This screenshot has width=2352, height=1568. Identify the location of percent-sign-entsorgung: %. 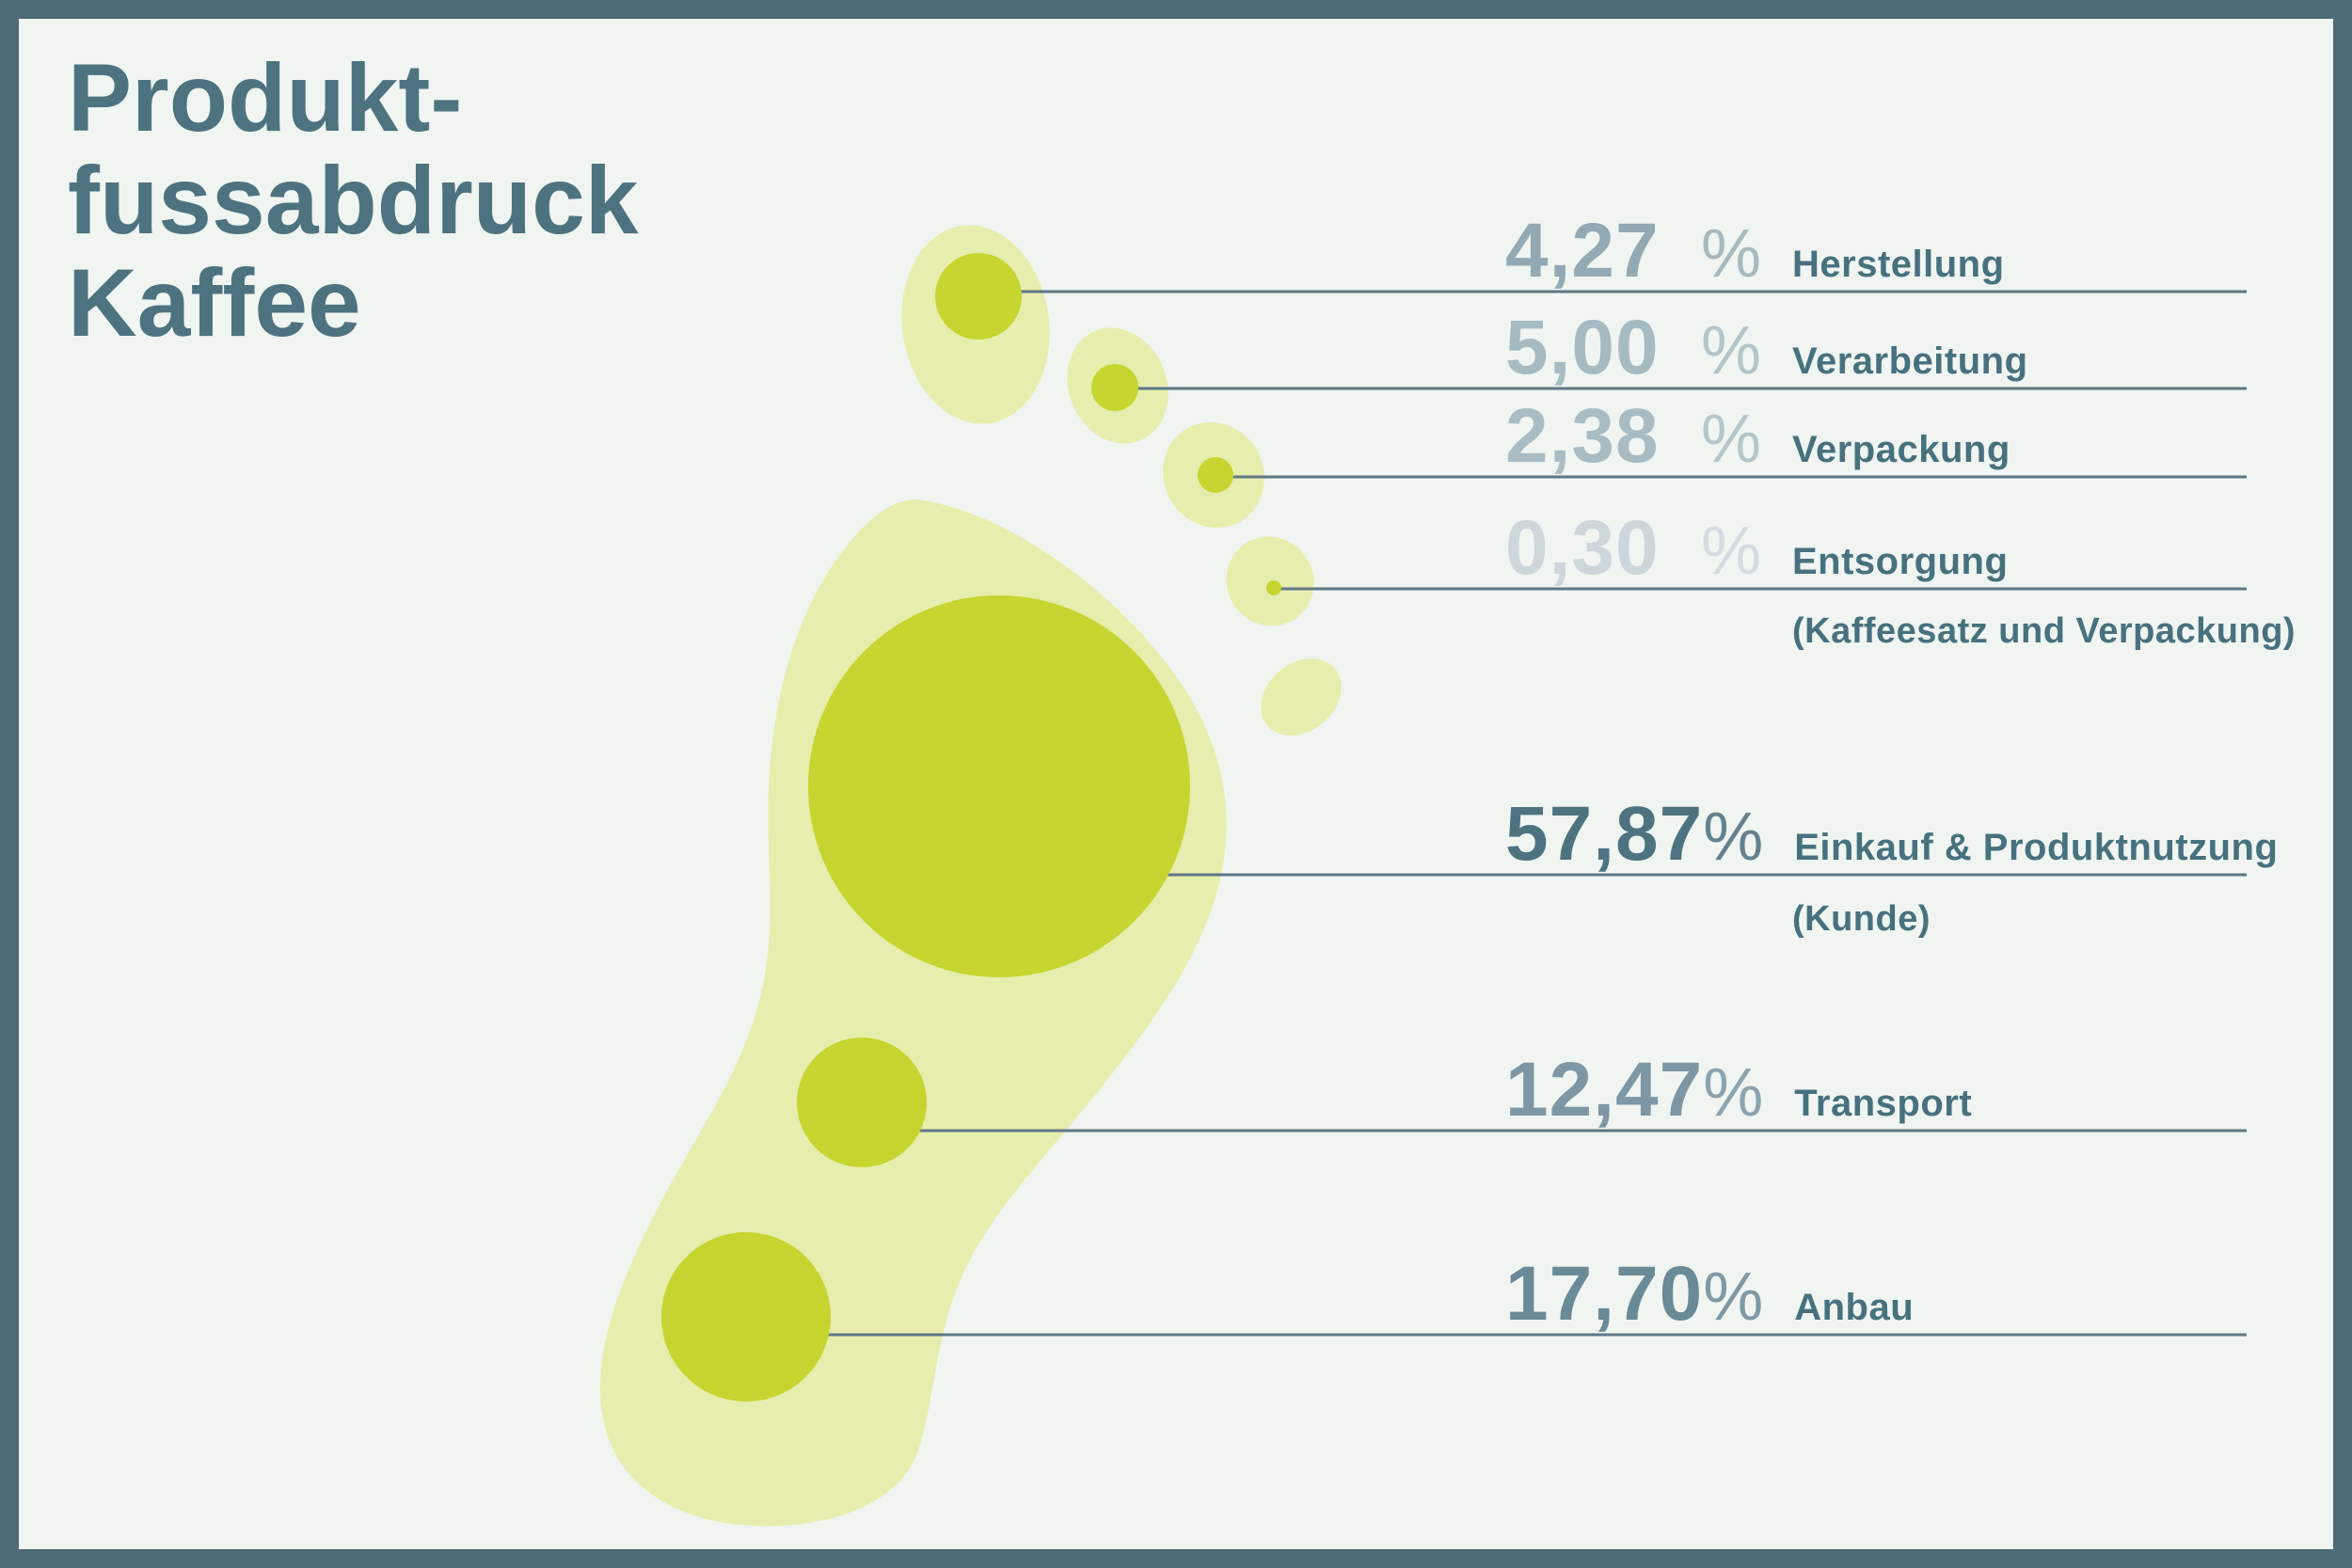
(1731, 551).